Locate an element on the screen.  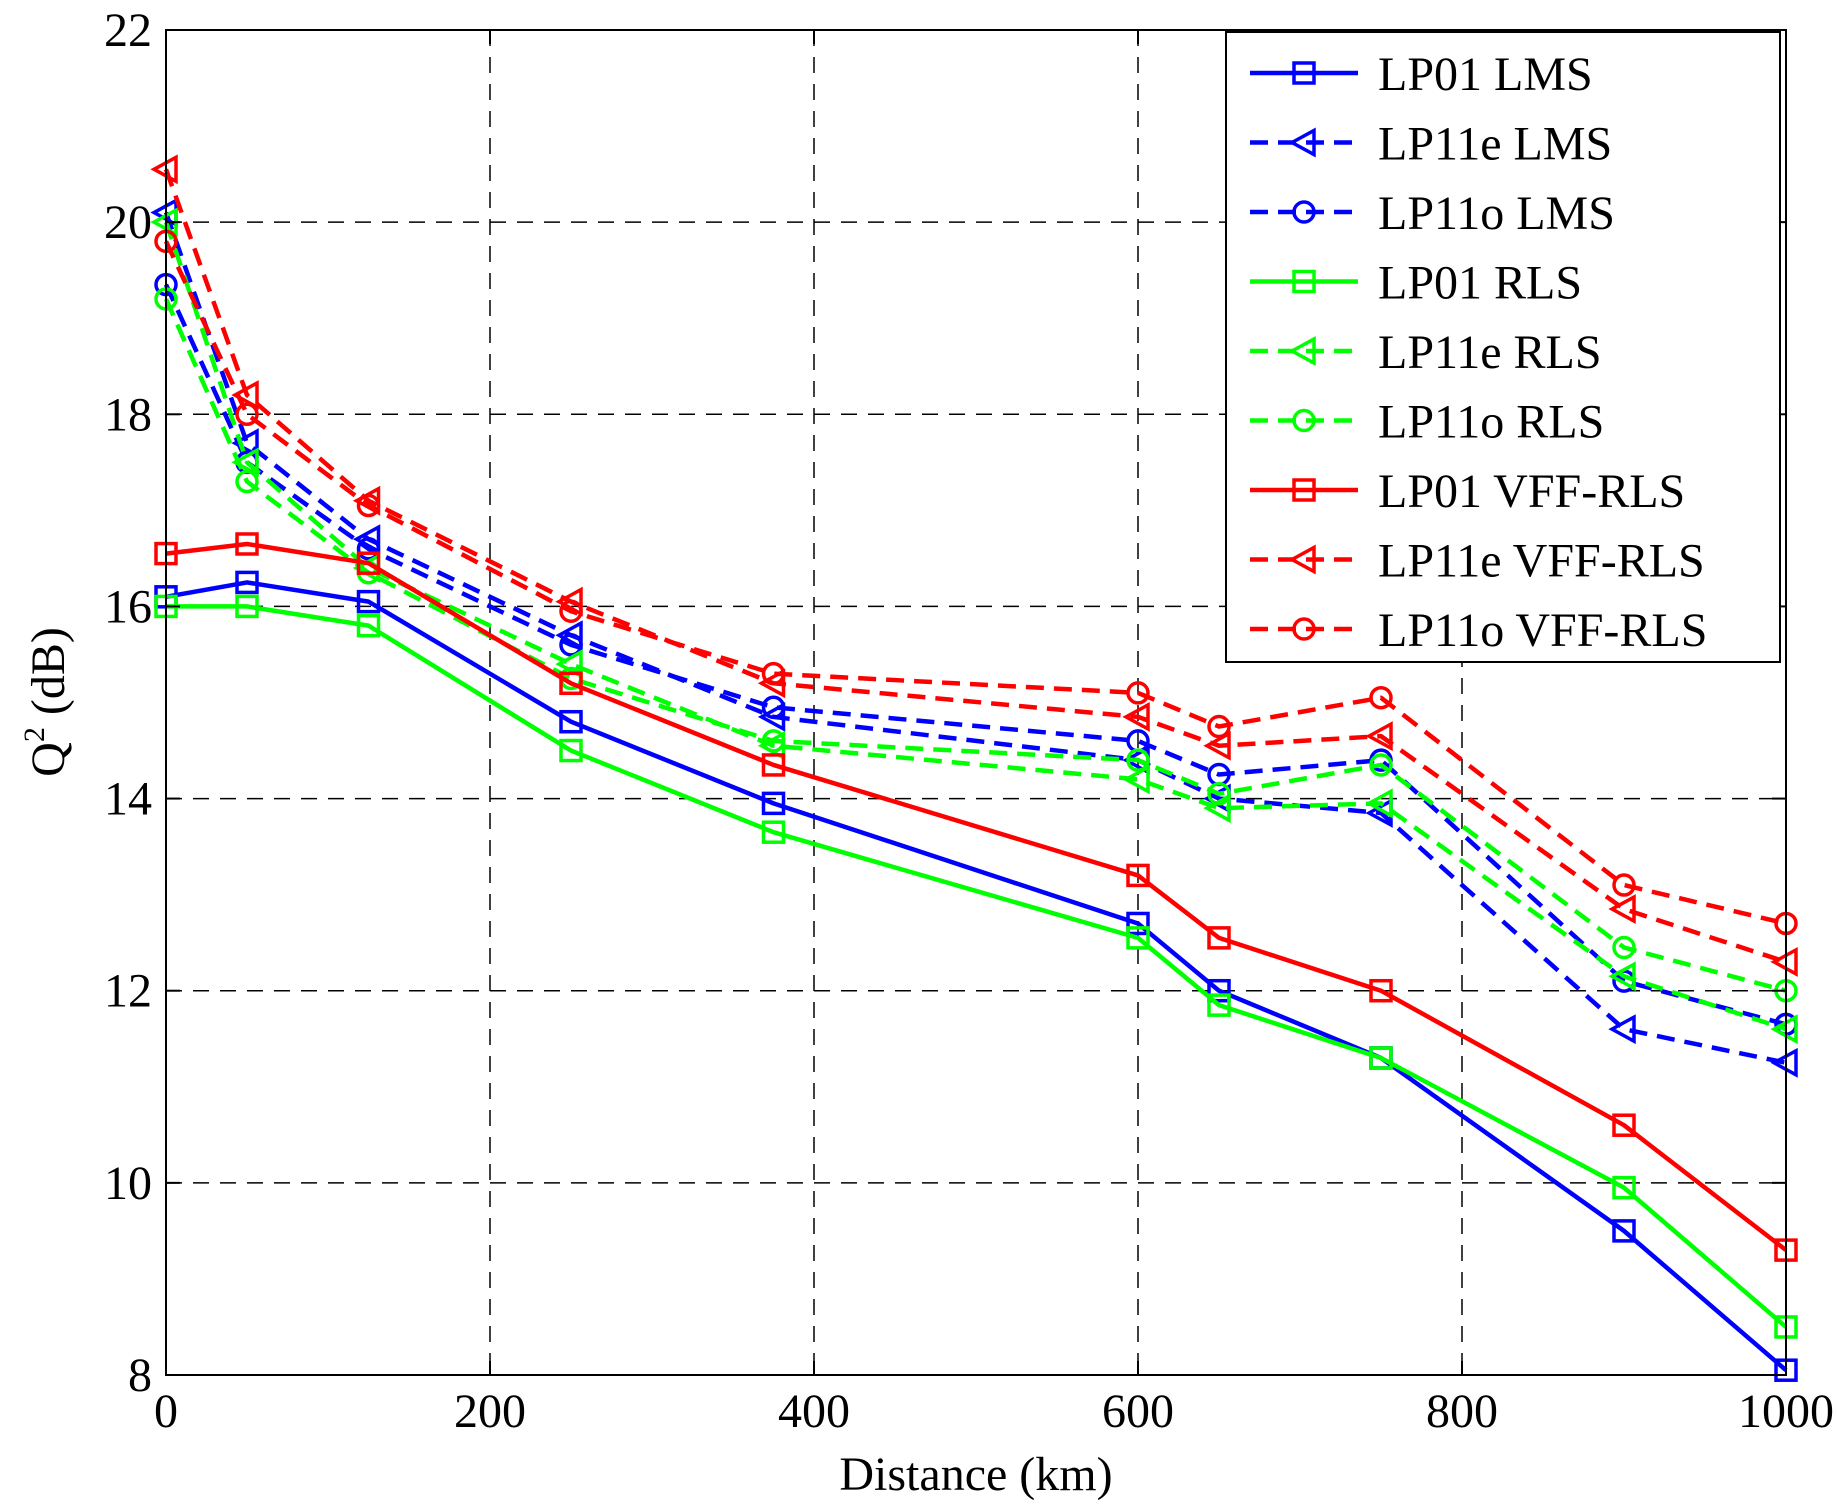
legend-entry: LP11e LMS is located at coordinates (1431, 144).